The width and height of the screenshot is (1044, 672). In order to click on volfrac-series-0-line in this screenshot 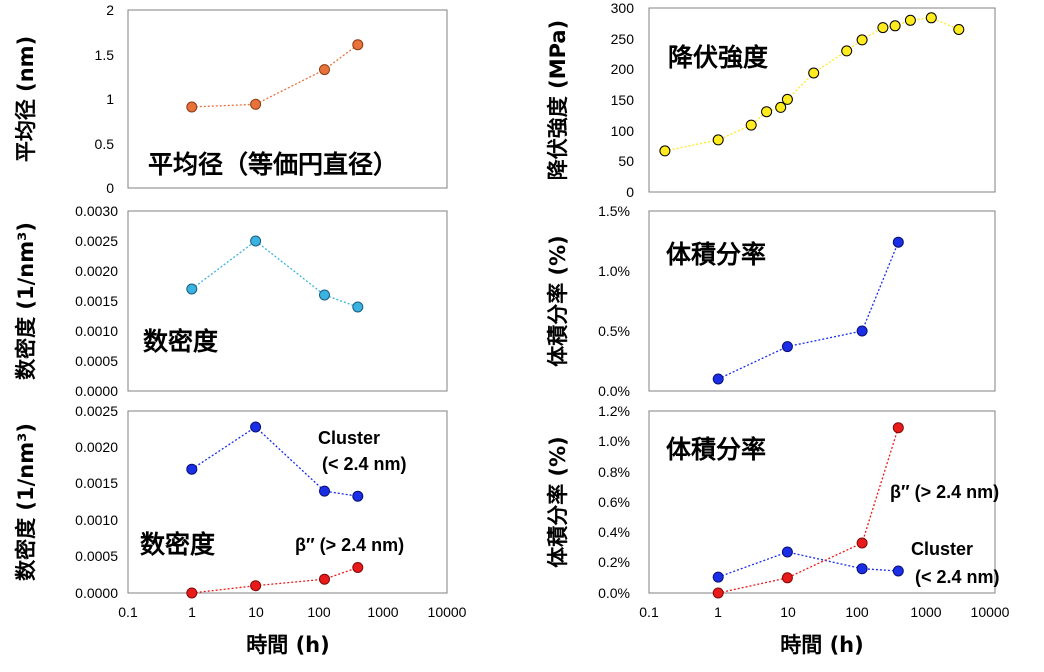, I will do `click(808, 310)`.